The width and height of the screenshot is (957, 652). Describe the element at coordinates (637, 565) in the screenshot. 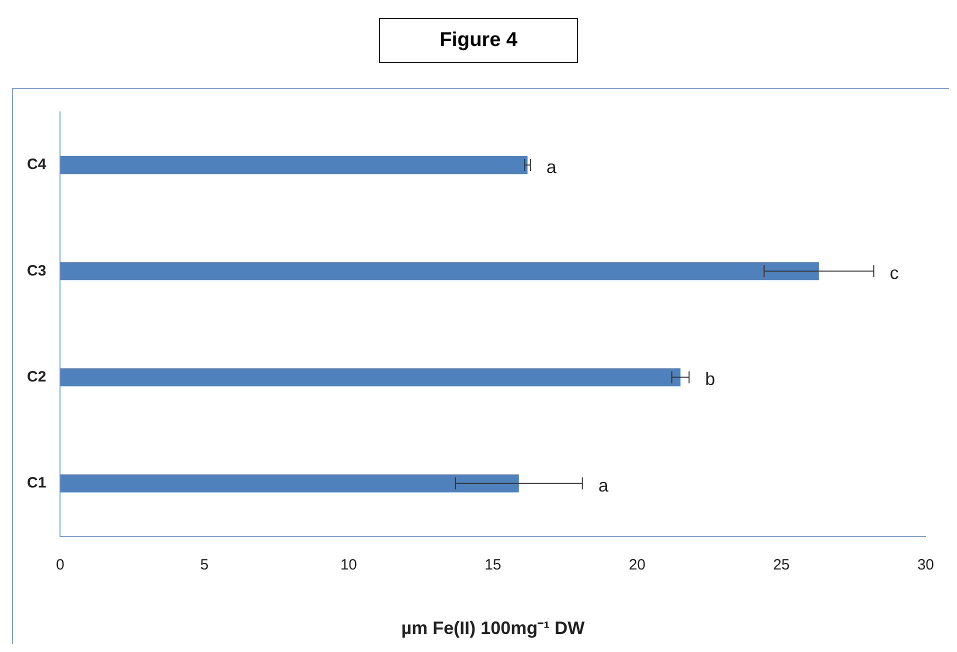

I see `x-tick-label: 20` at that location.